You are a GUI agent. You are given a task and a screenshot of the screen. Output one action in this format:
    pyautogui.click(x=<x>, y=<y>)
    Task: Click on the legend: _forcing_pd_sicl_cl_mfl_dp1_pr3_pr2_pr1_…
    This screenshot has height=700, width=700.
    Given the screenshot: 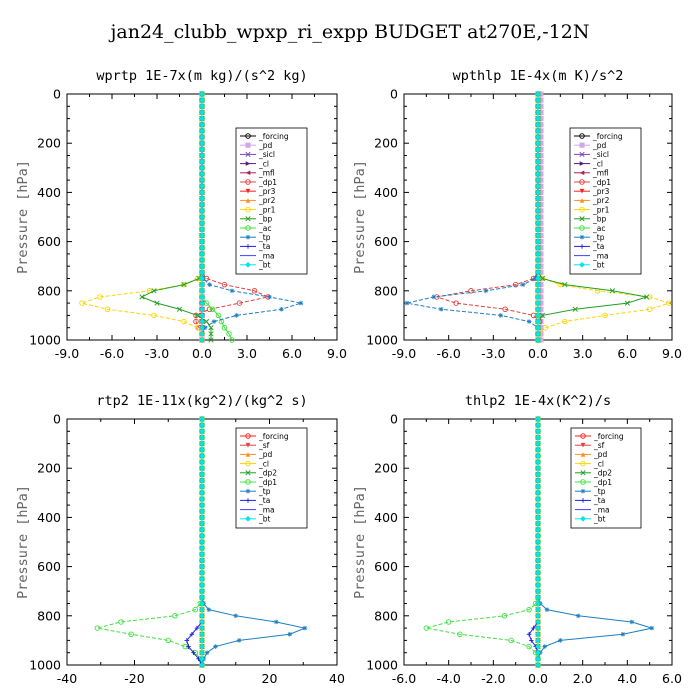 What is the action you would take?
    pyautogui.click(x=605, y=201)
    